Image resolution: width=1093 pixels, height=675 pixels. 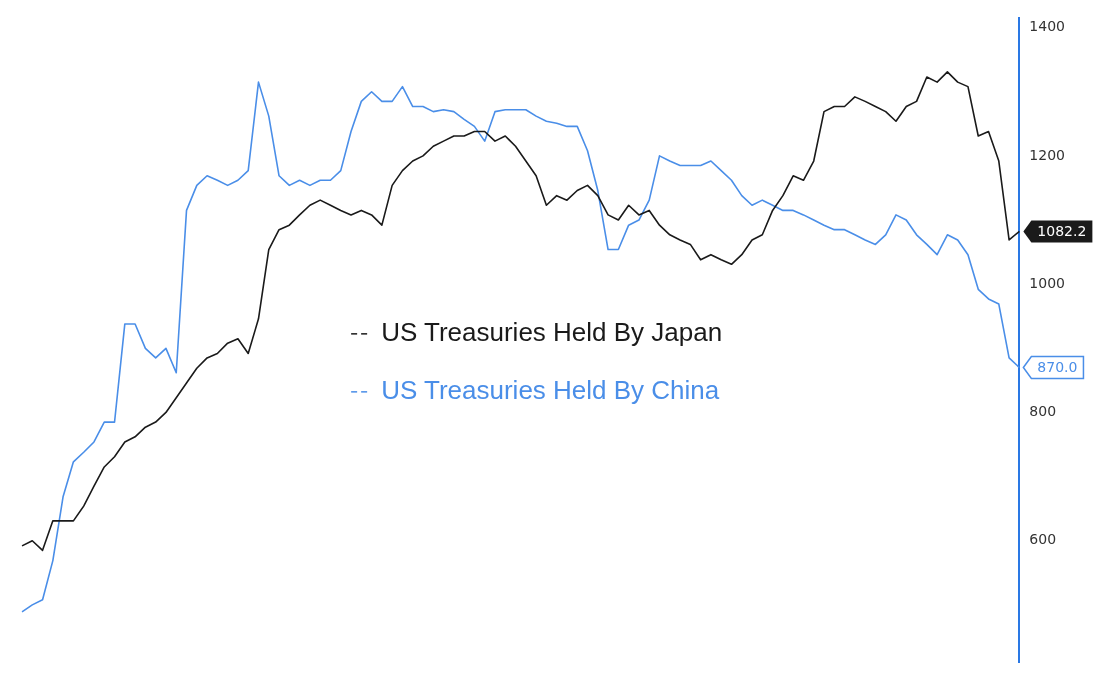 What do you see at coordinates (1047, 26) in the screenshot?
I see `y-tick-label: 1400` at bounding box center [1047, 26].